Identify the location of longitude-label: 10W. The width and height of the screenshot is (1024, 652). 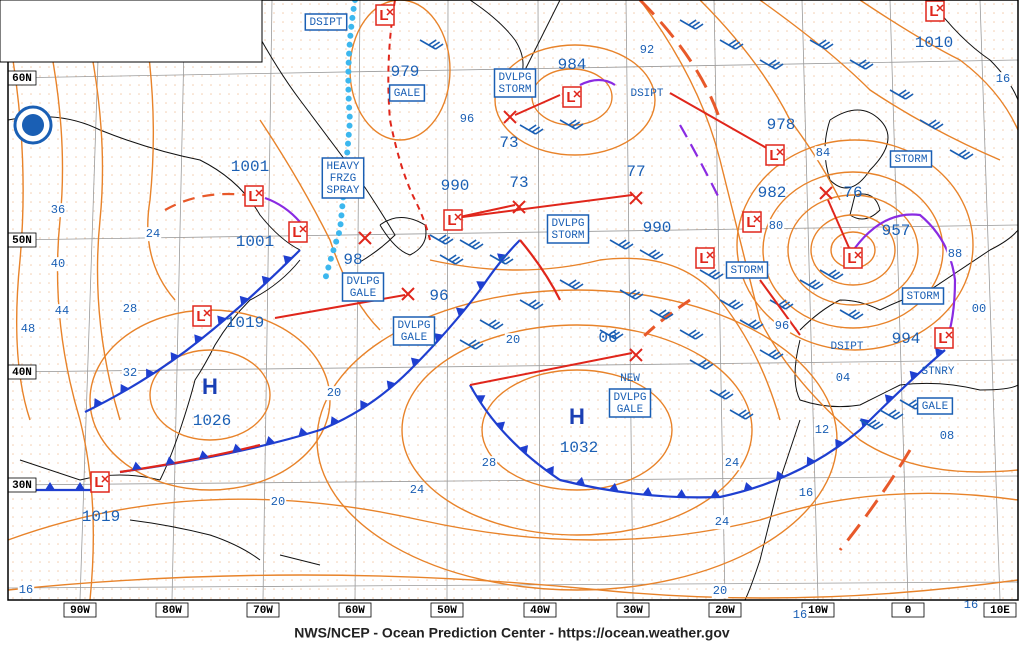
(818, 611).